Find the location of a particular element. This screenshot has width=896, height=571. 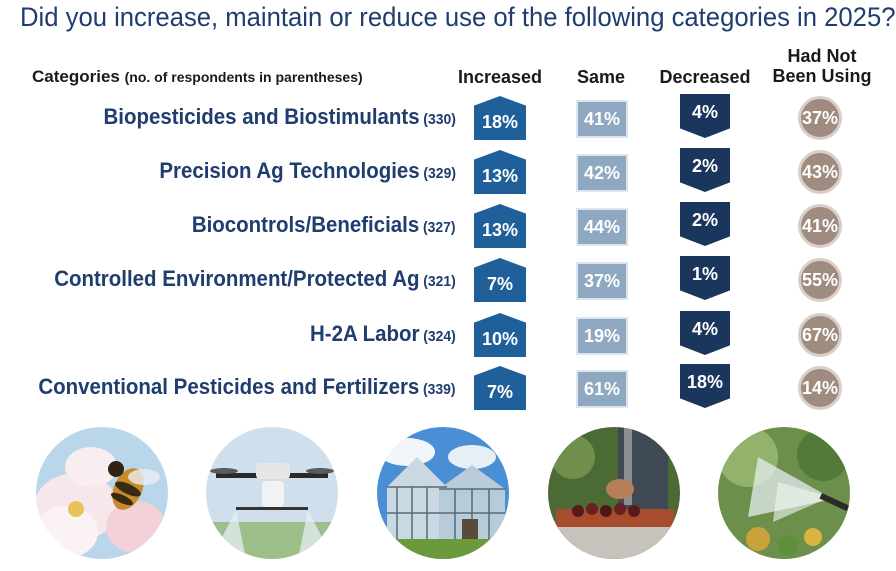

had-not-been-using-value: 67% is located at coordinates (820, 335).